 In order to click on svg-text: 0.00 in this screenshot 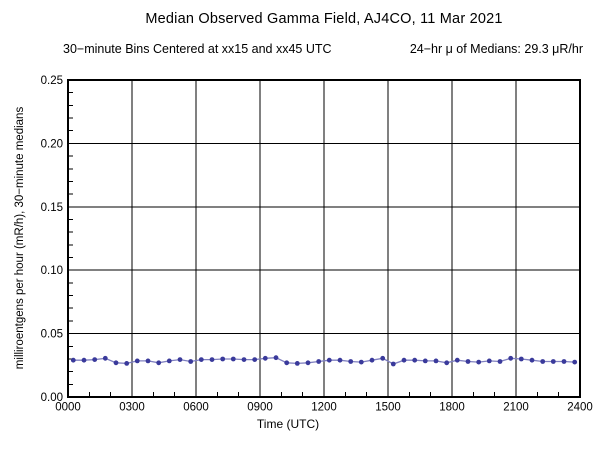, I will do `click(52, 398)`.